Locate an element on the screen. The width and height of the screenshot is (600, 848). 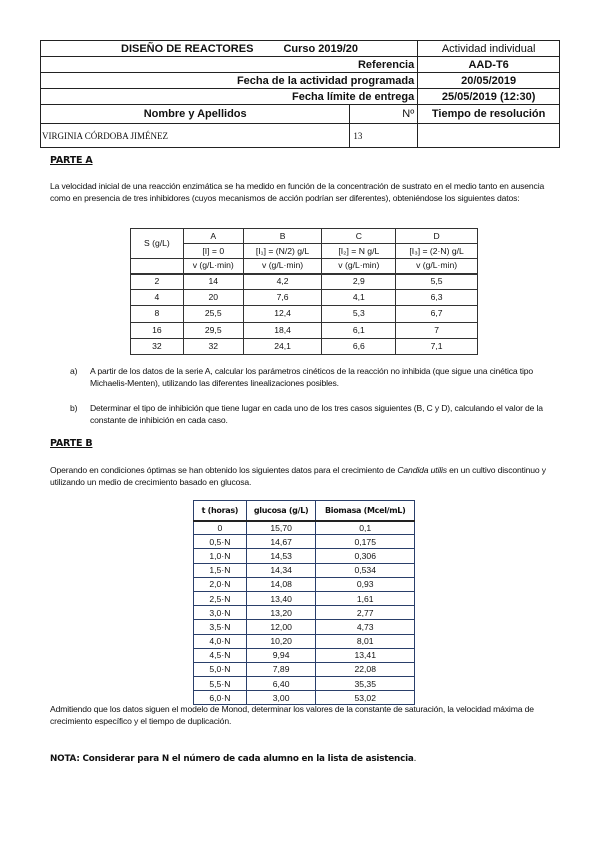
table-cell: 0 is located at coordinates (220, 527).